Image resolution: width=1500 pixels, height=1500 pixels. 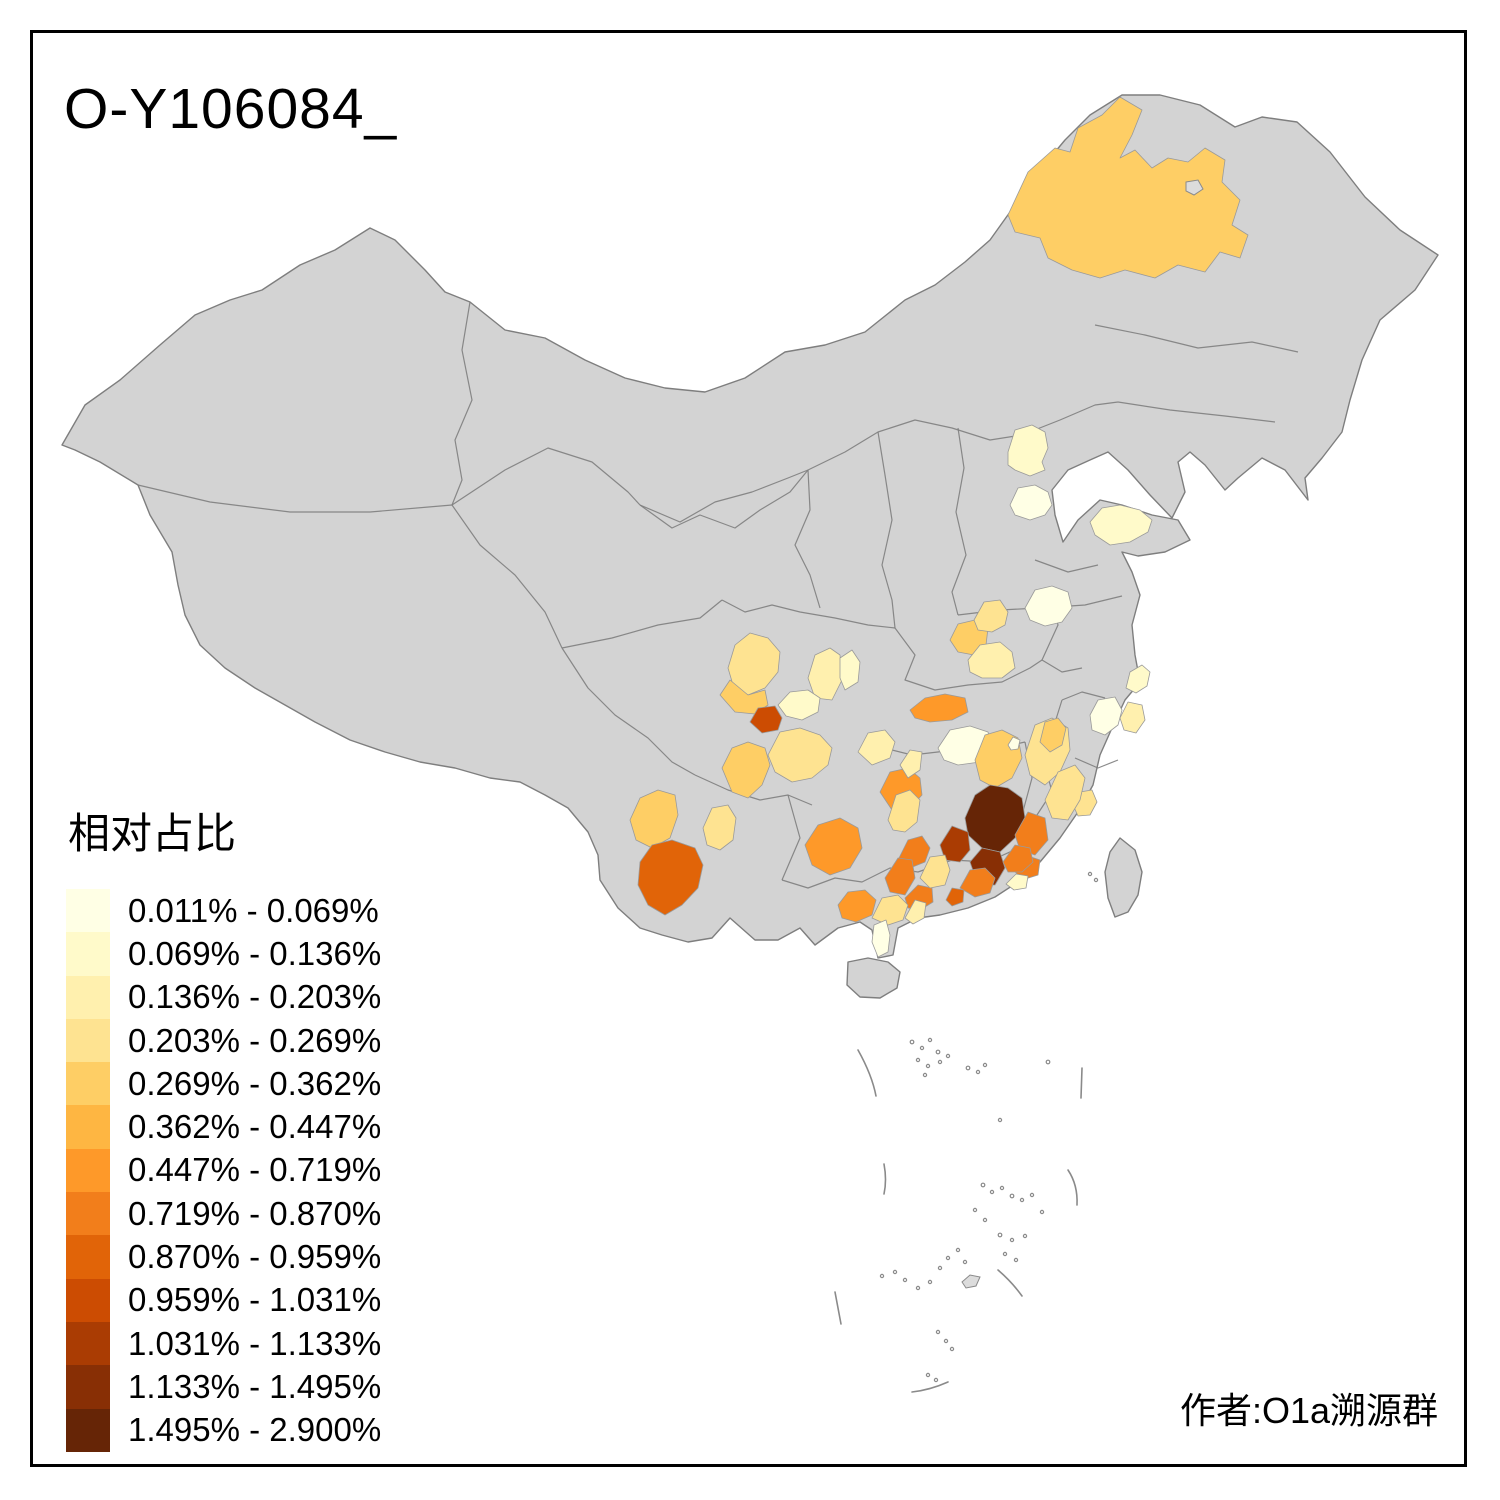 I want to click on legend-label-11: 1.031% - 1.133%, so click(x=255, y=1343).